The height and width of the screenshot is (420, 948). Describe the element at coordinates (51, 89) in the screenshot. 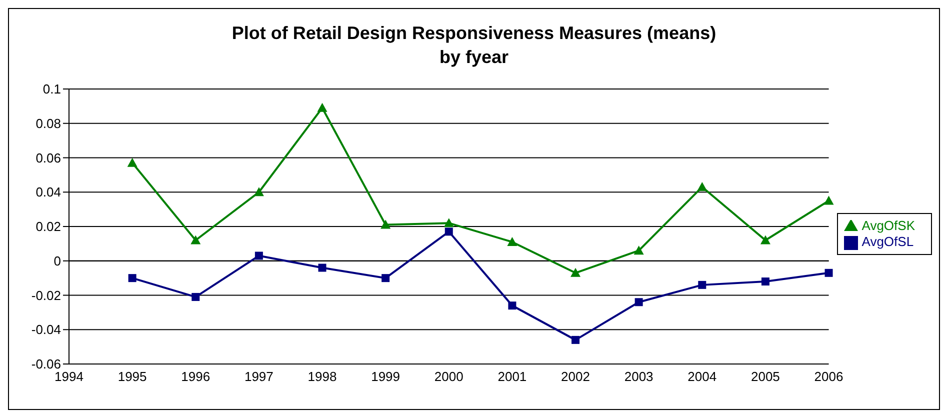

I see `y-tick-label: 0.1` at that location.